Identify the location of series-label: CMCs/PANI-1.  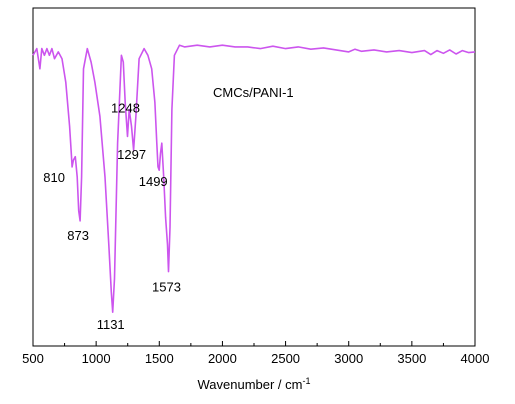
(253, 92).